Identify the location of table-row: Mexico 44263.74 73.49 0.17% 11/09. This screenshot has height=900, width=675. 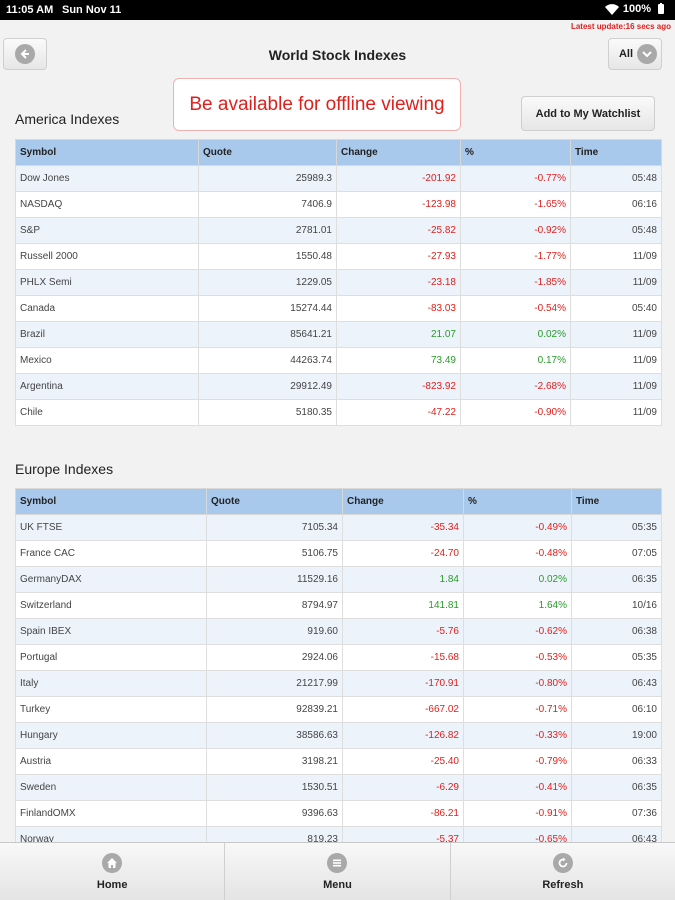
(338, 360).